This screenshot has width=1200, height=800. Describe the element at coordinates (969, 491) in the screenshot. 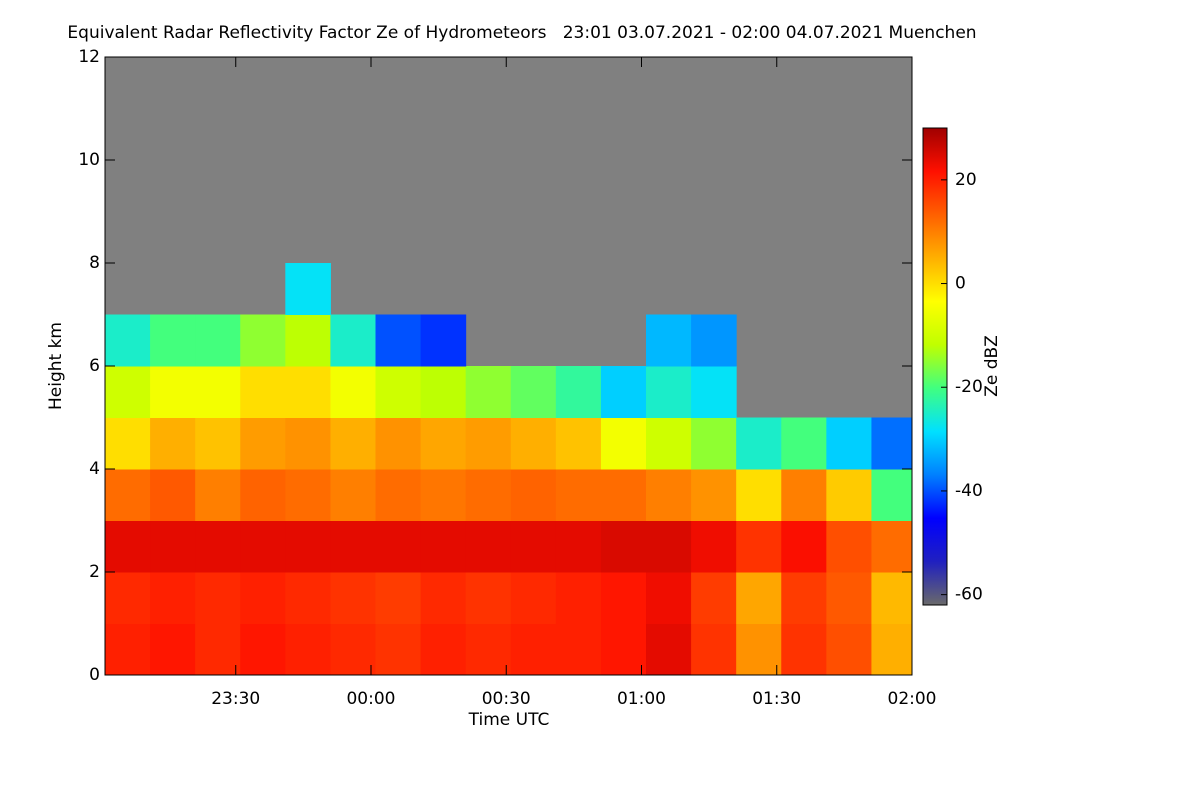

I see `colorbar-tick-label: -40` at that location.